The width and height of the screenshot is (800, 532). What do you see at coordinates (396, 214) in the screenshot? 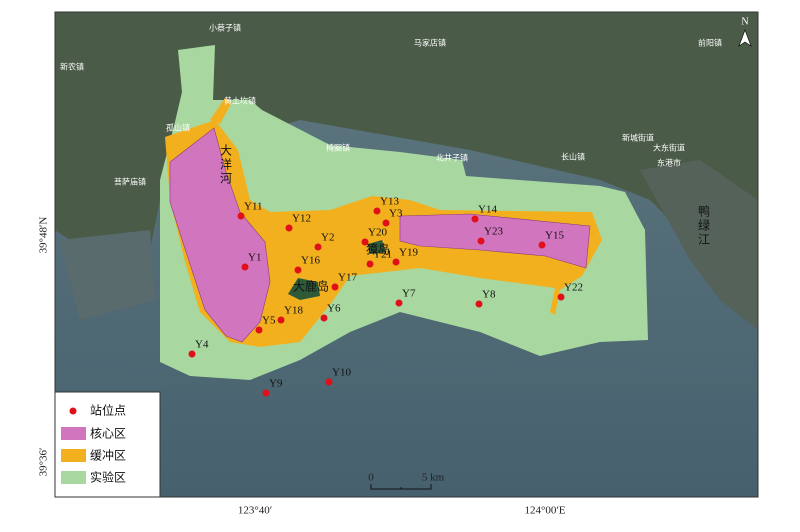
I see `station-label: Y3` at bounding box center [396, 214].